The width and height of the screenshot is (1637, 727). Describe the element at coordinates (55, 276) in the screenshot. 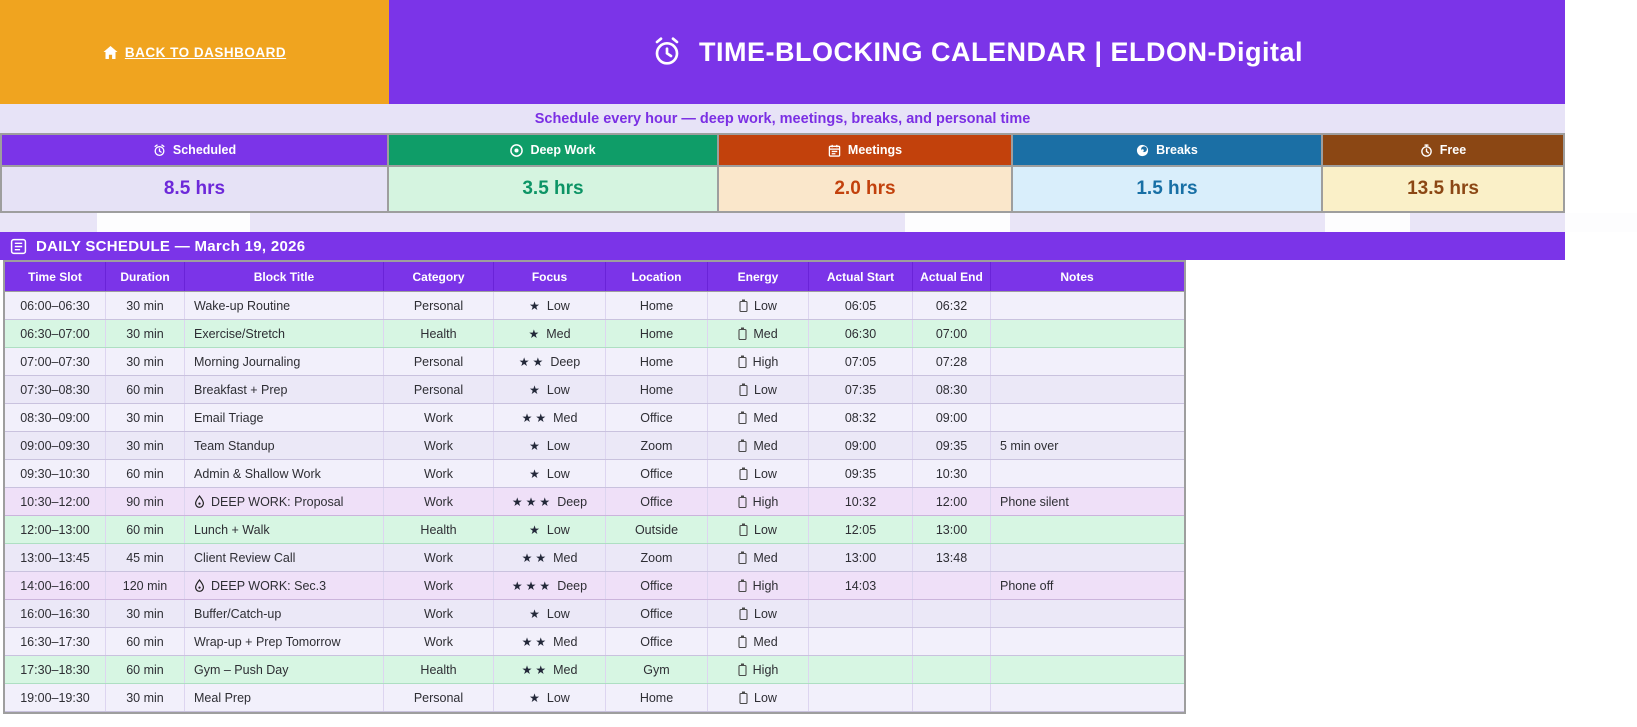

I see `column-header: Time Slot` at that location.